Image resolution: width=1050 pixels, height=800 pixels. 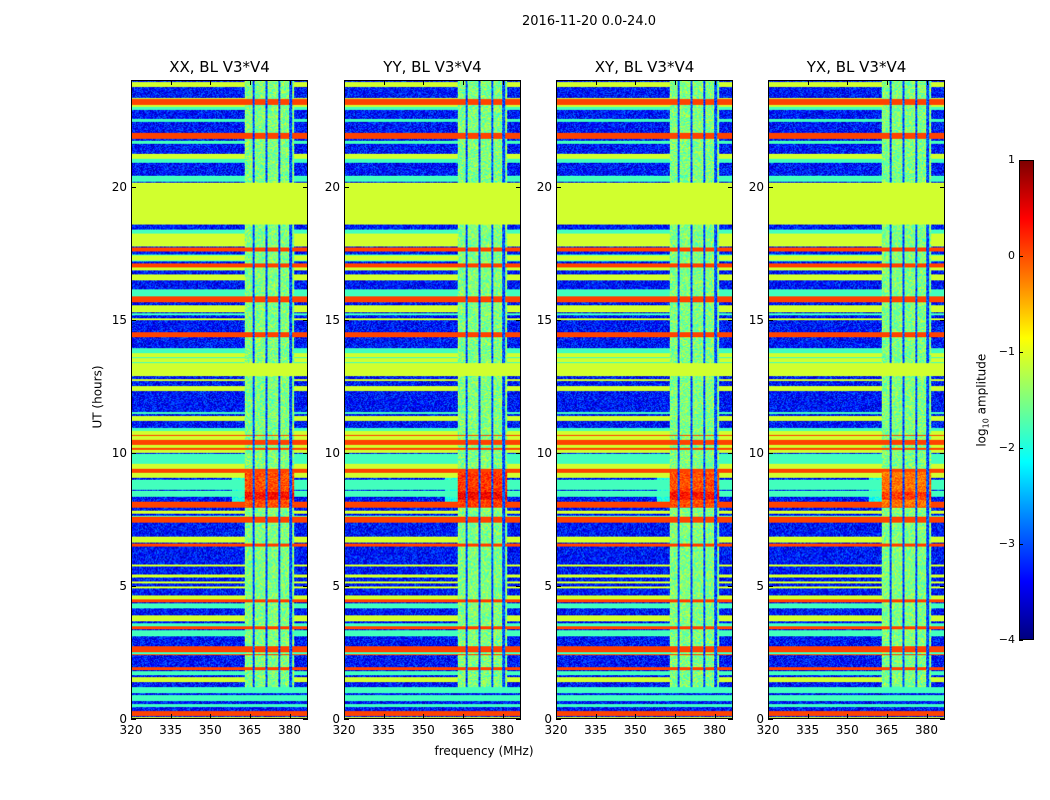 I want to click on spectrogram-heatmap, so click(x=432, y=399).